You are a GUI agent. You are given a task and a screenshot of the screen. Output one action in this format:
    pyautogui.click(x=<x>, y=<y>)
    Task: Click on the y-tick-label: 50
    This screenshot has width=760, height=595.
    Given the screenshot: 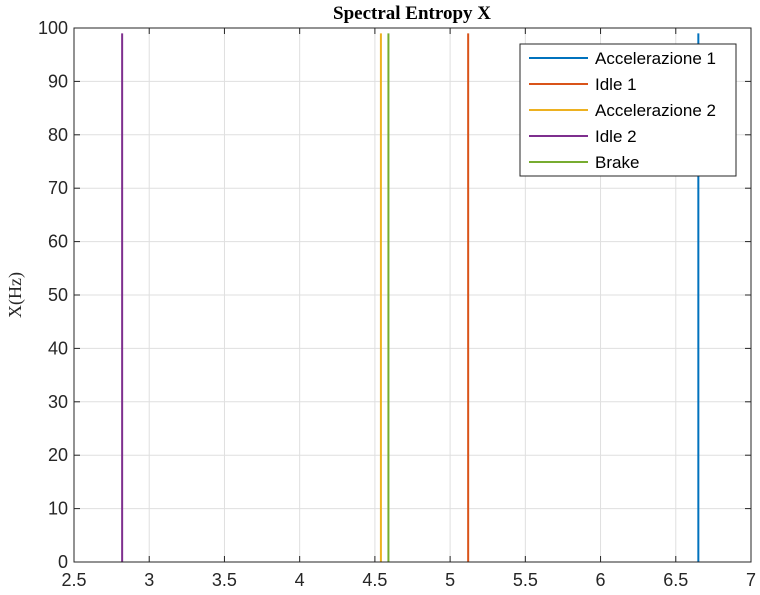 What is the action you would take?
    pyautogui.click(x=58, y=295)
    